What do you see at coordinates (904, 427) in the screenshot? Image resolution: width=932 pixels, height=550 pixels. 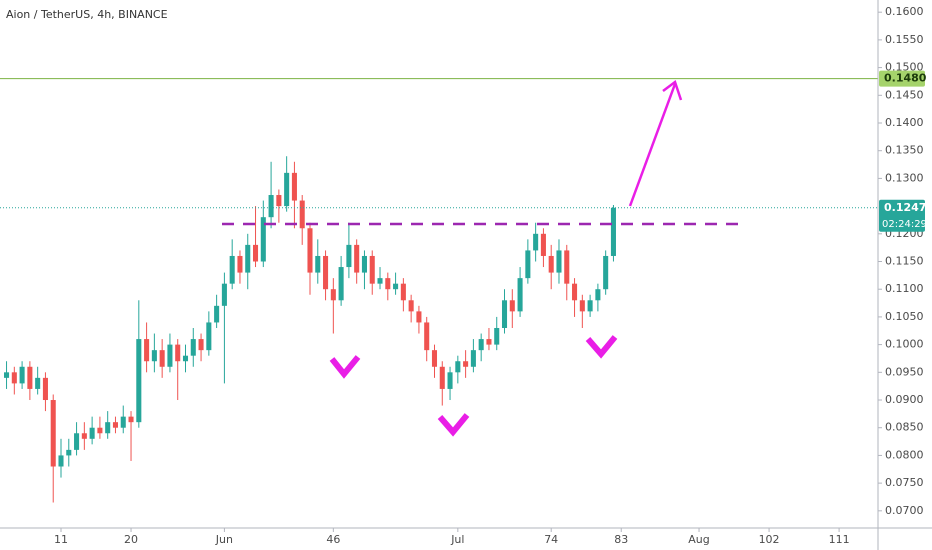 I see `y-tick-label: 0.0850` at bounding box center [904, 427].